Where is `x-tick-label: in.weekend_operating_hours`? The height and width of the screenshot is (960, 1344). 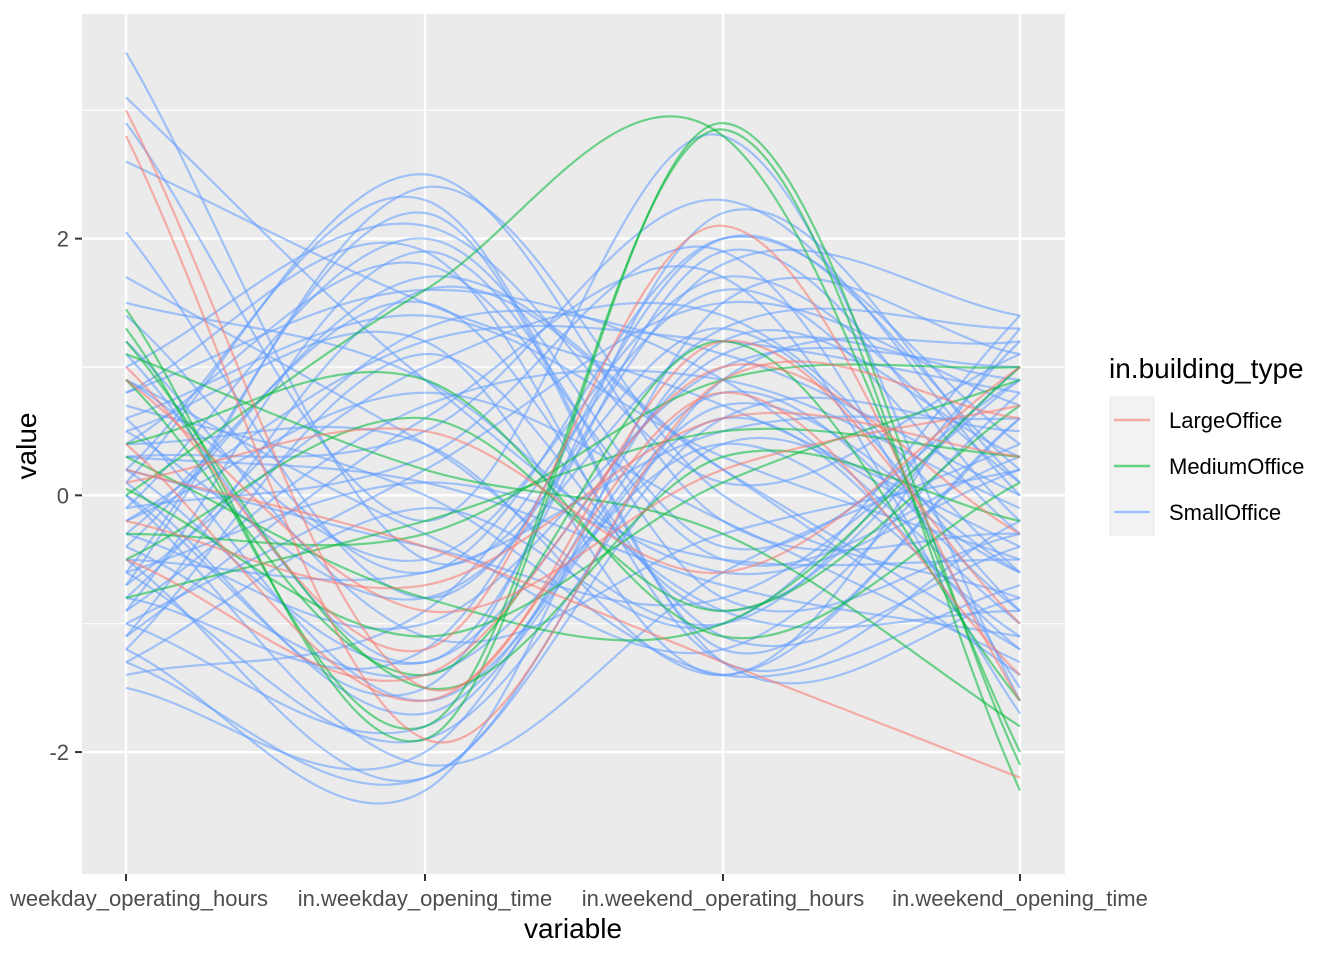 x-tick-label: in.weekend_operating_hours is located at coordinates (723, 898).